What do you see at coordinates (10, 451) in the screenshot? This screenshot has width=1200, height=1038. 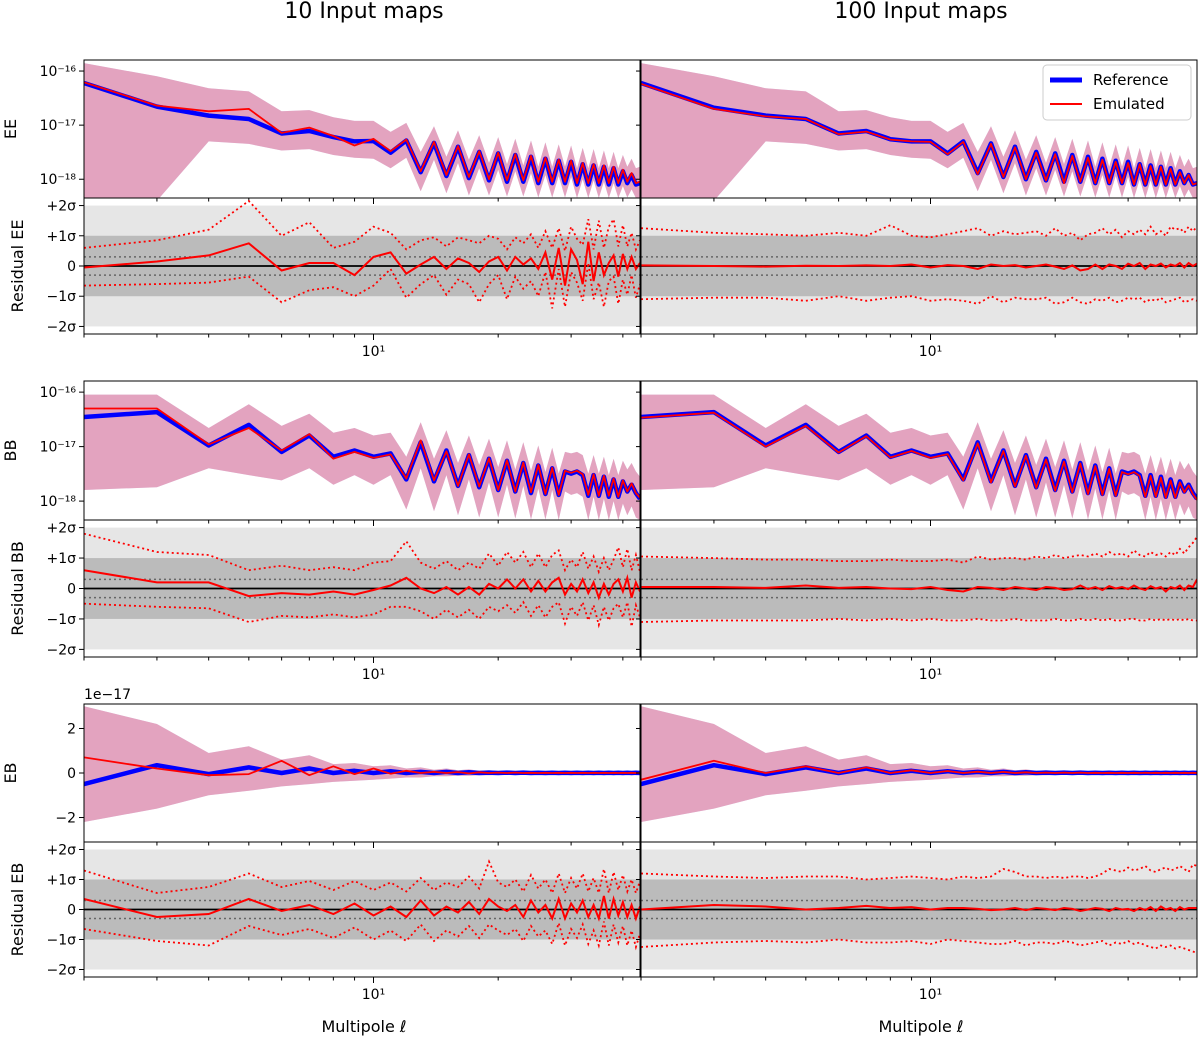 I see `row-label: BB` at bounding box center [10, 451].